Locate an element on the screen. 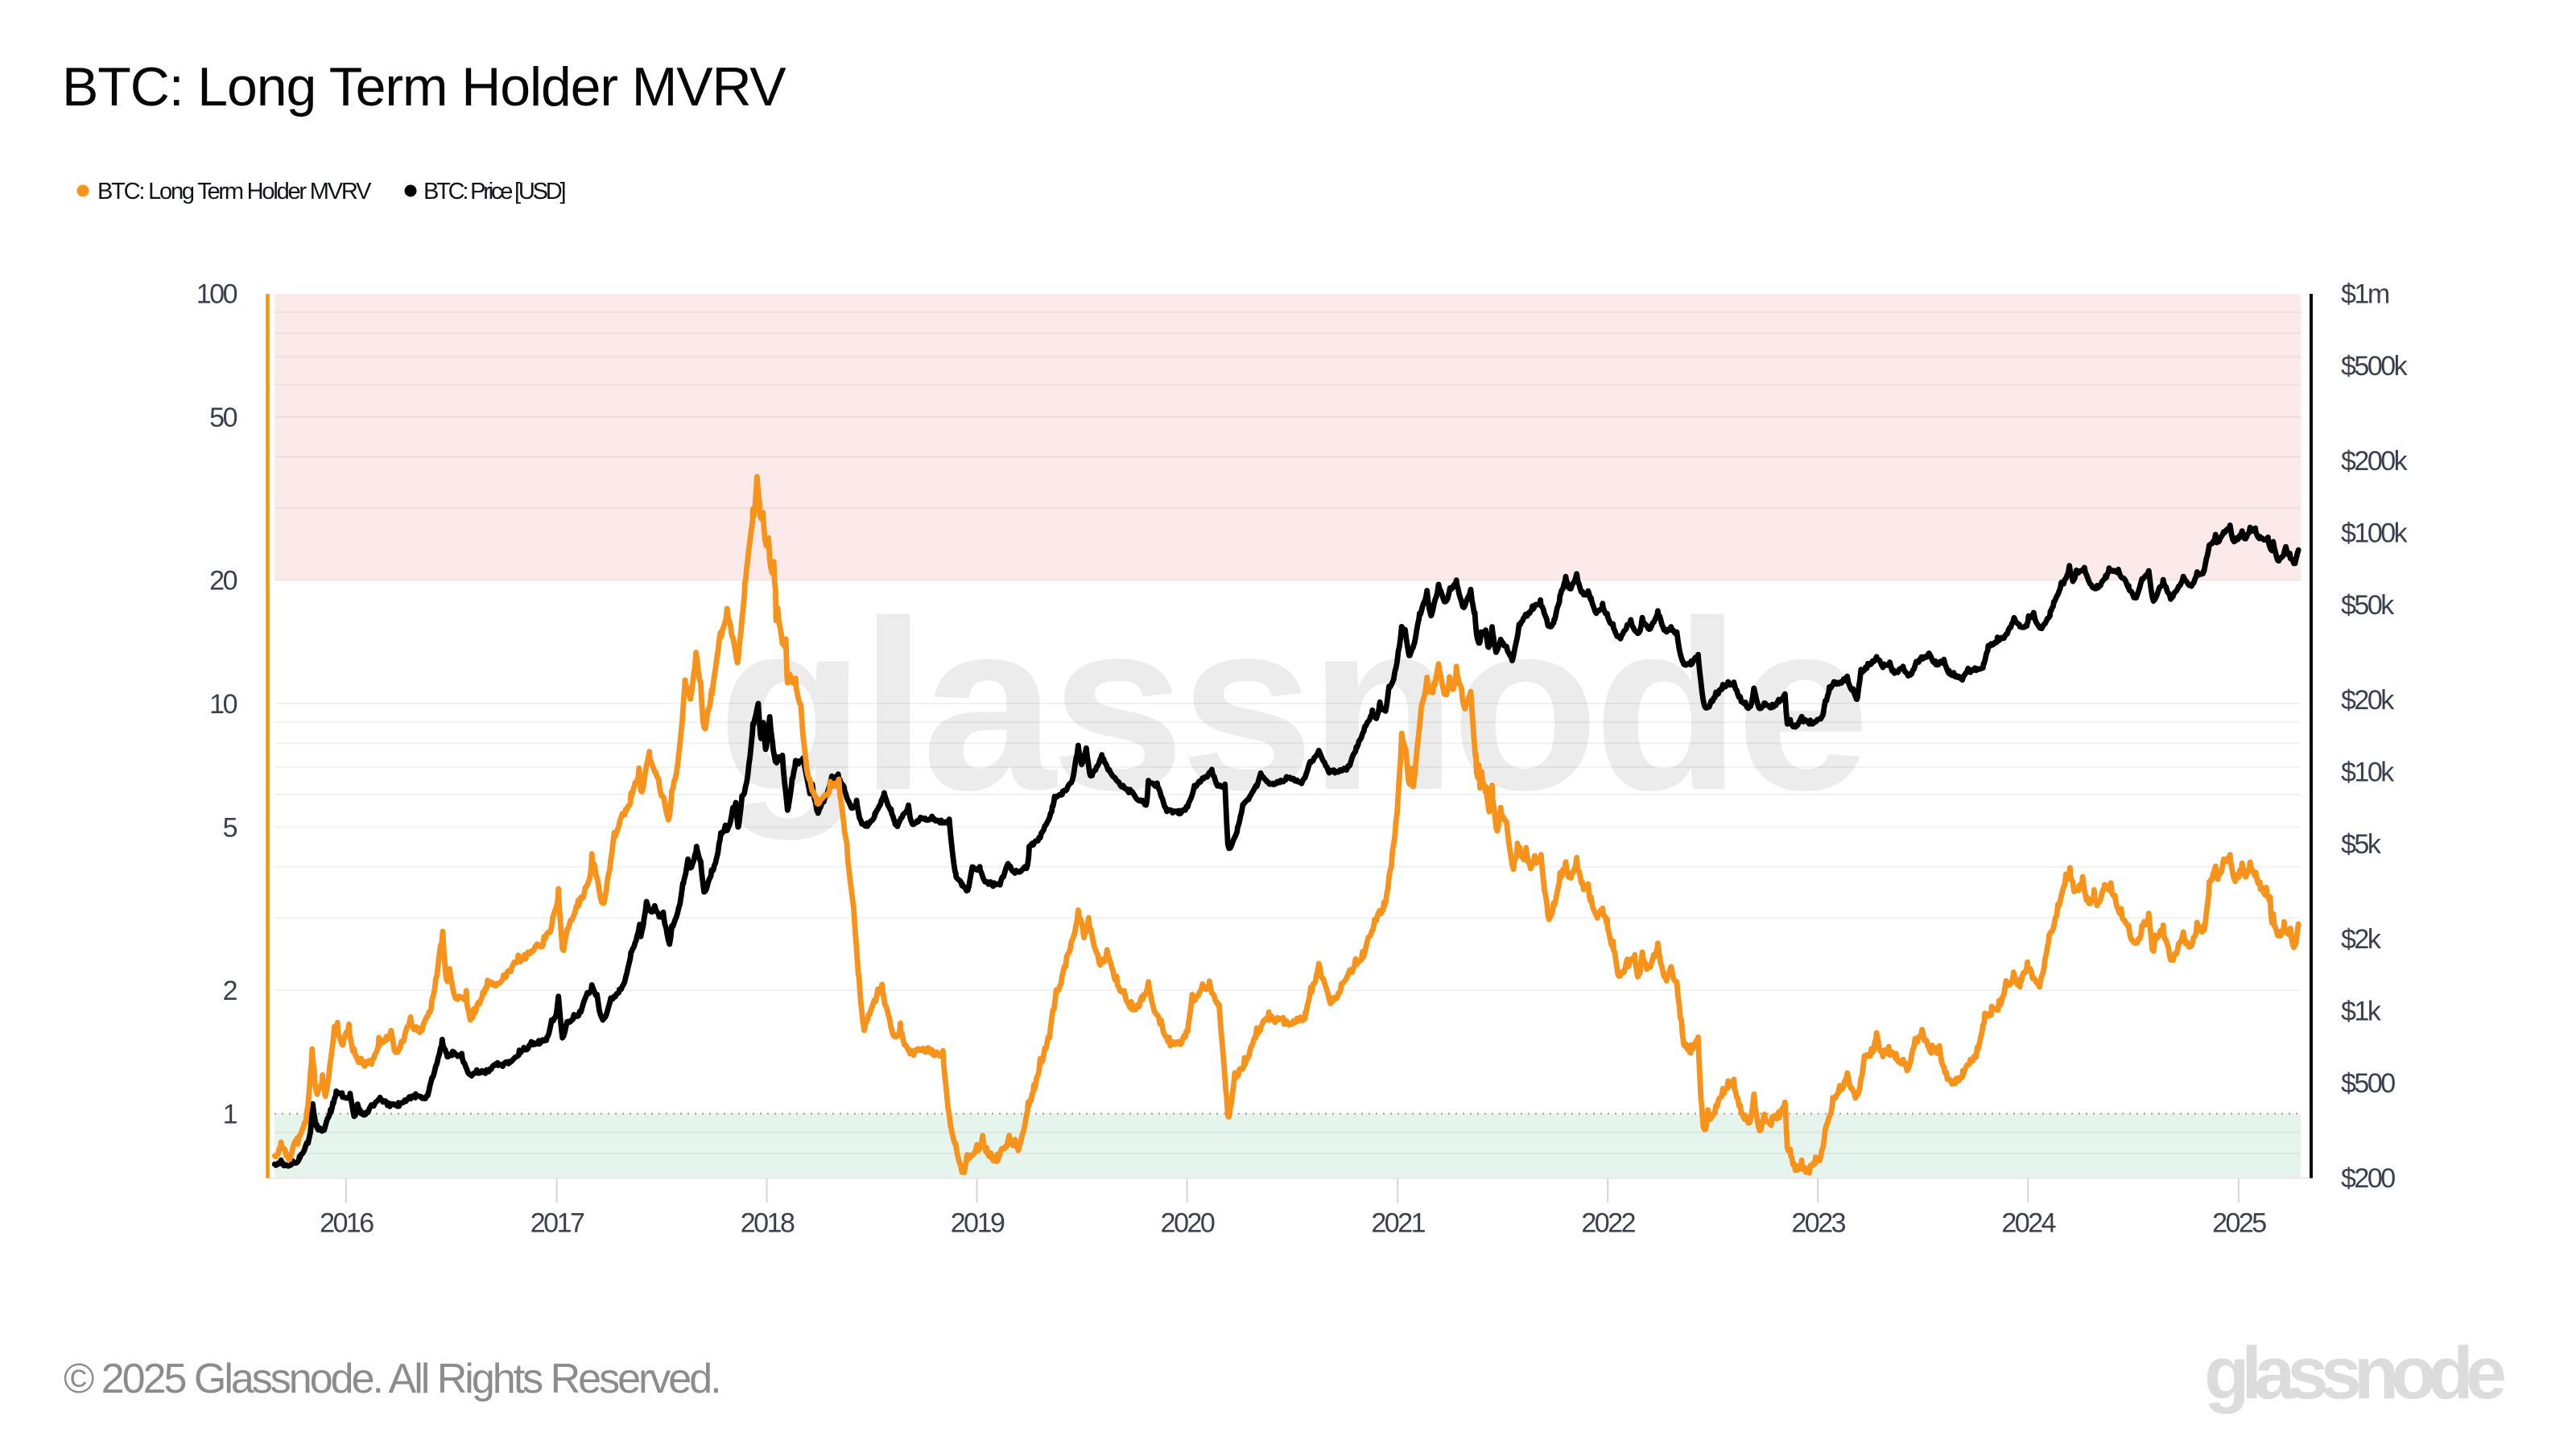 The image size is (2576, 1449). svg-text: $5k is located at coordinates (2361, 844).